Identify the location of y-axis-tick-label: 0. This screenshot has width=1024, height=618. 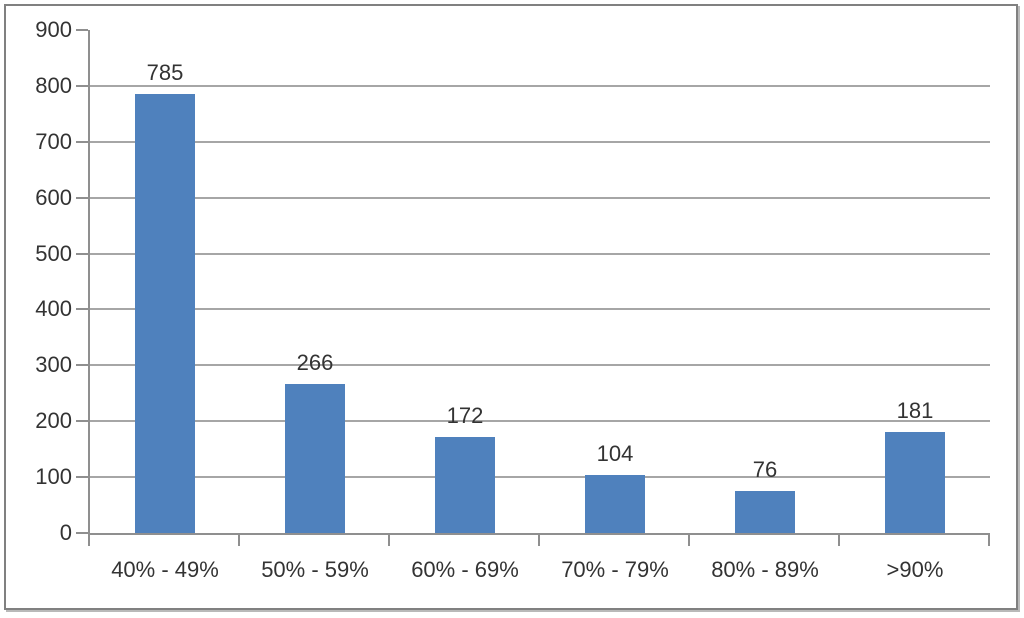
(65, 532).